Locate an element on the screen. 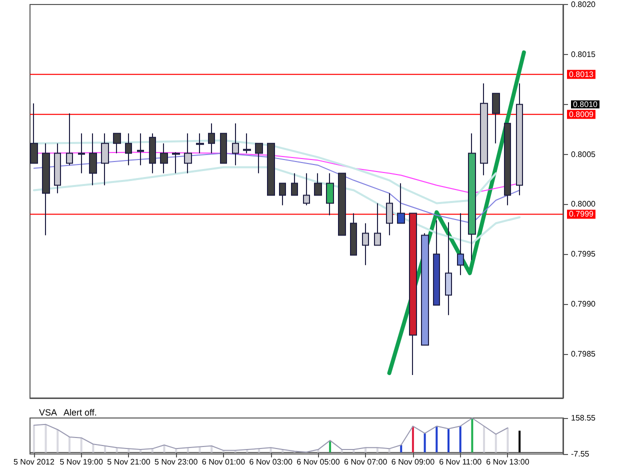 Image resolution: width=625 pixels, height=469 pixels. y-tick-label: 0.7995 is located at coordinates (583, 254).